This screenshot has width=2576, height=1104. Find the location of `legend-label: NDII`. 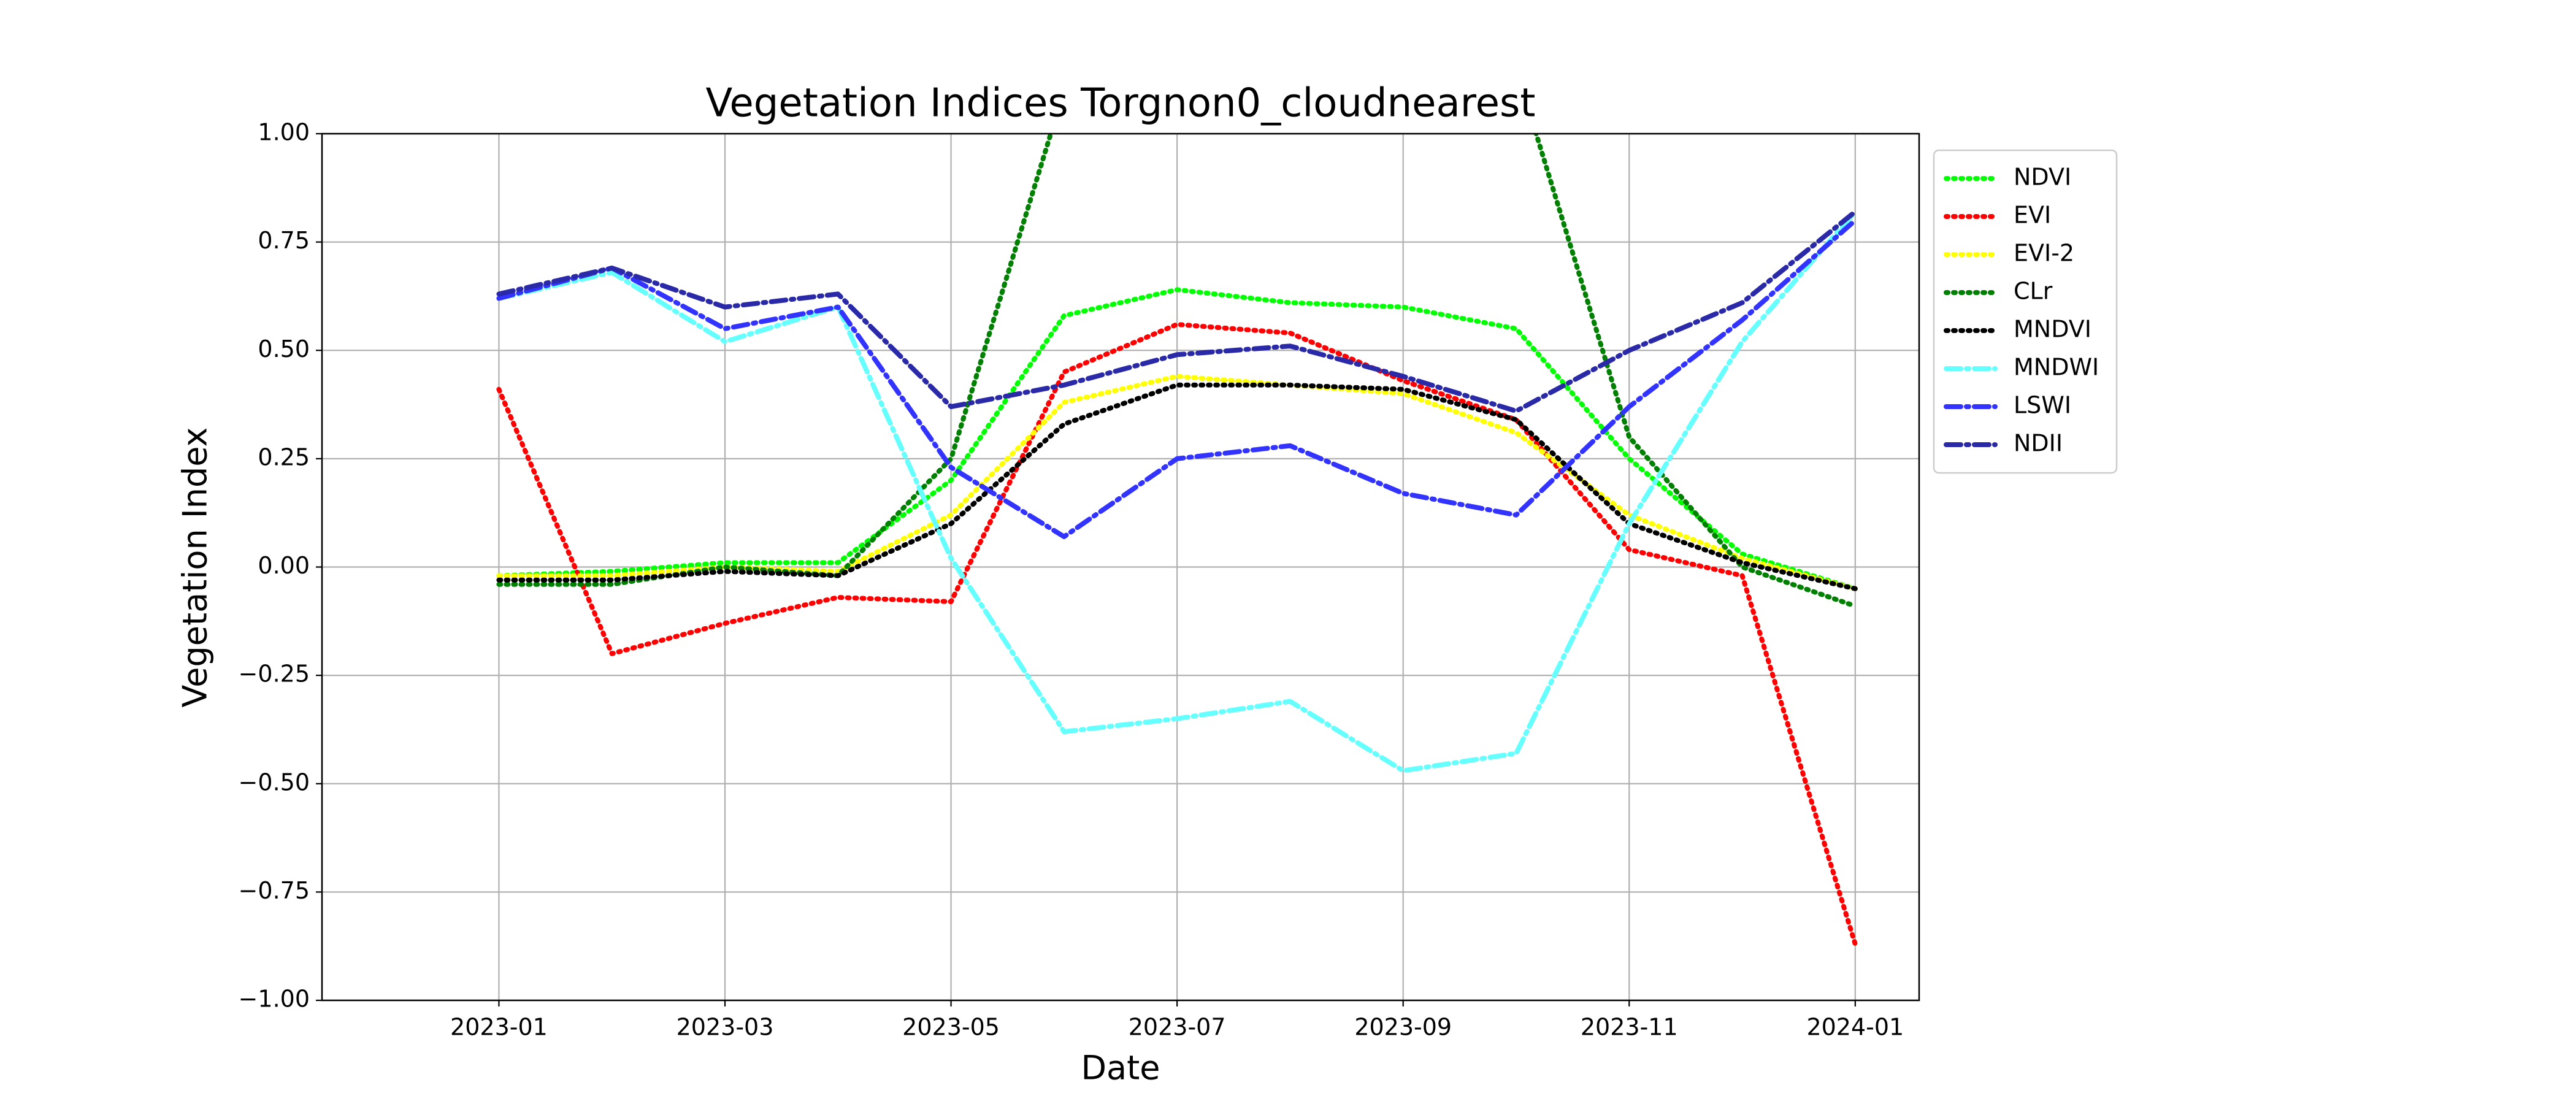

legend-label: NDII is located at coordinates (2038, 443).